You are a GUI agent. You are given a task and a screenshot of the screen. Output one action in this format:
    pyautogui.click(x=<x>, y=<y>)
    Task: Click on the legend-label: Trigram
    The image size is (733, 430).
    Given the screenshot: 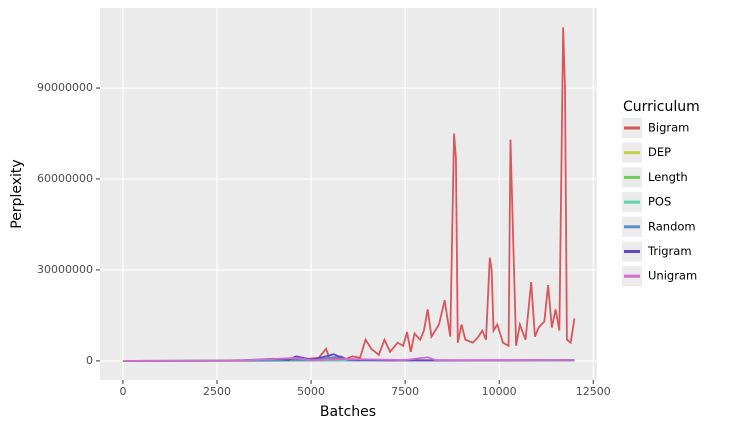 What is the action you would take?
    pyautogui.click(x=669, y=251)
    